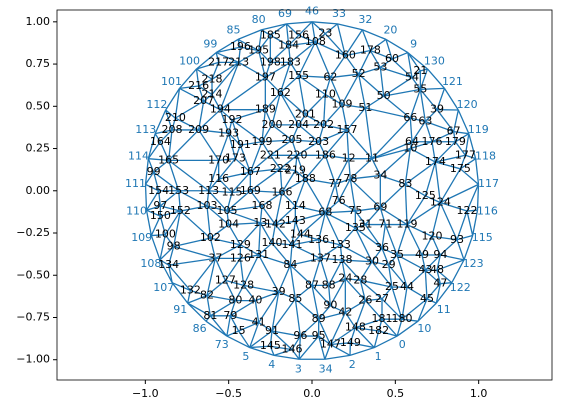  Describe the element at coordinates (38, 63) in the screenshot. I see `y-tick-label: 0.75` at that location.